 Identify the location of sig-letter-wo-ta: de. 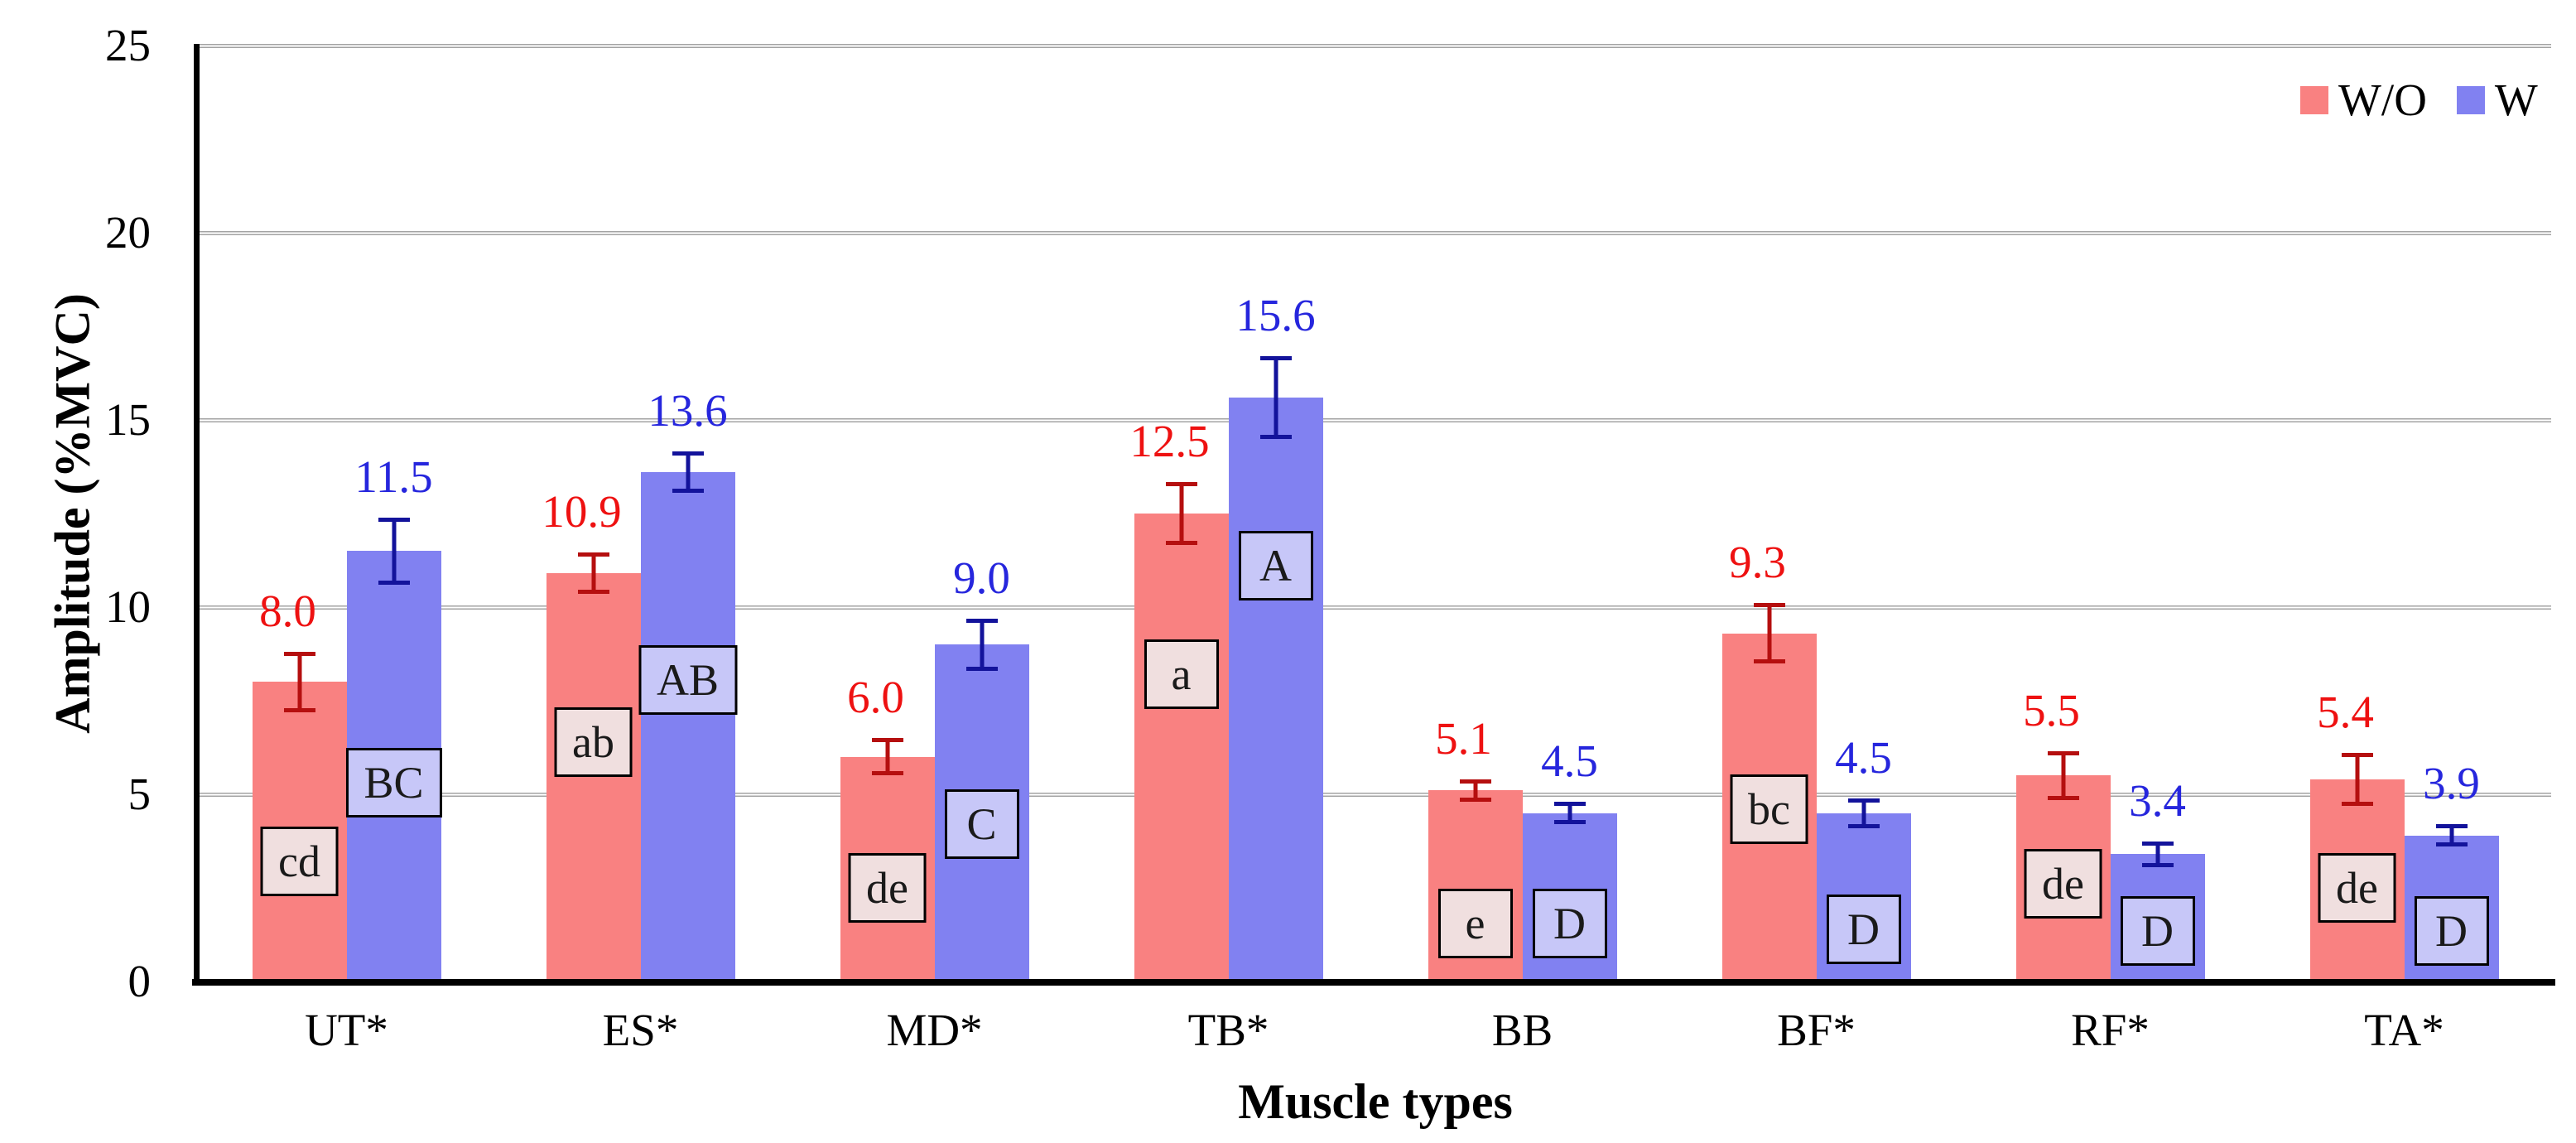
(2357, 888).